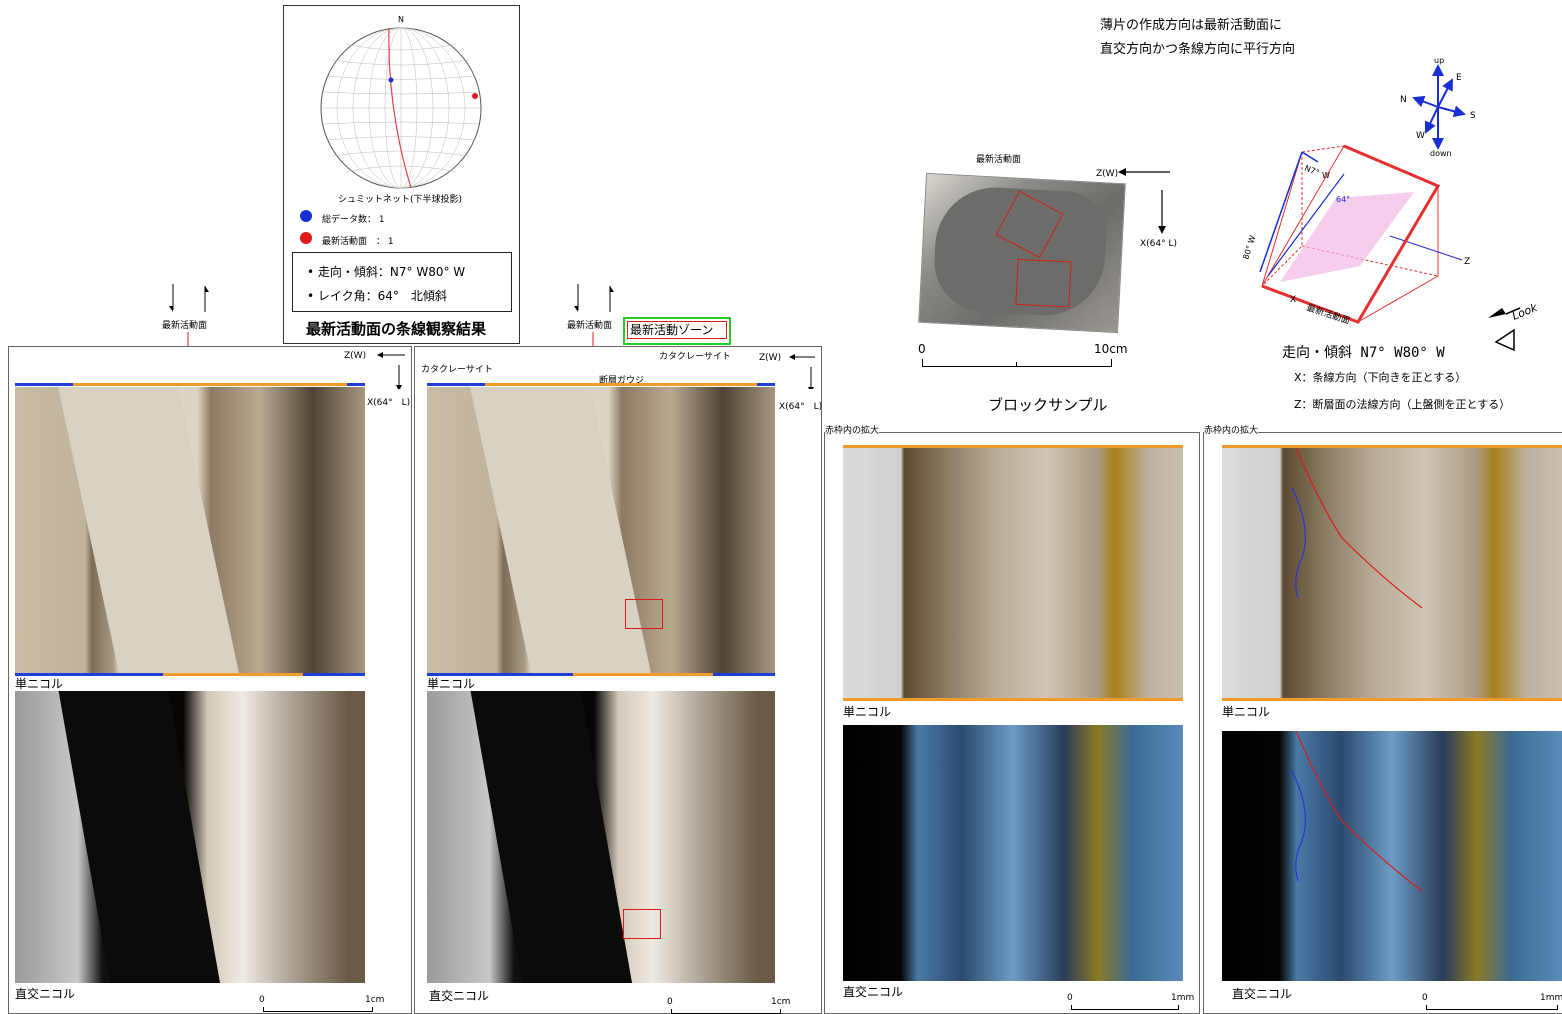  Describe the element at coordinates (1425, 998) in the screenshot. I see `p4-scale-0: 0` at that location.